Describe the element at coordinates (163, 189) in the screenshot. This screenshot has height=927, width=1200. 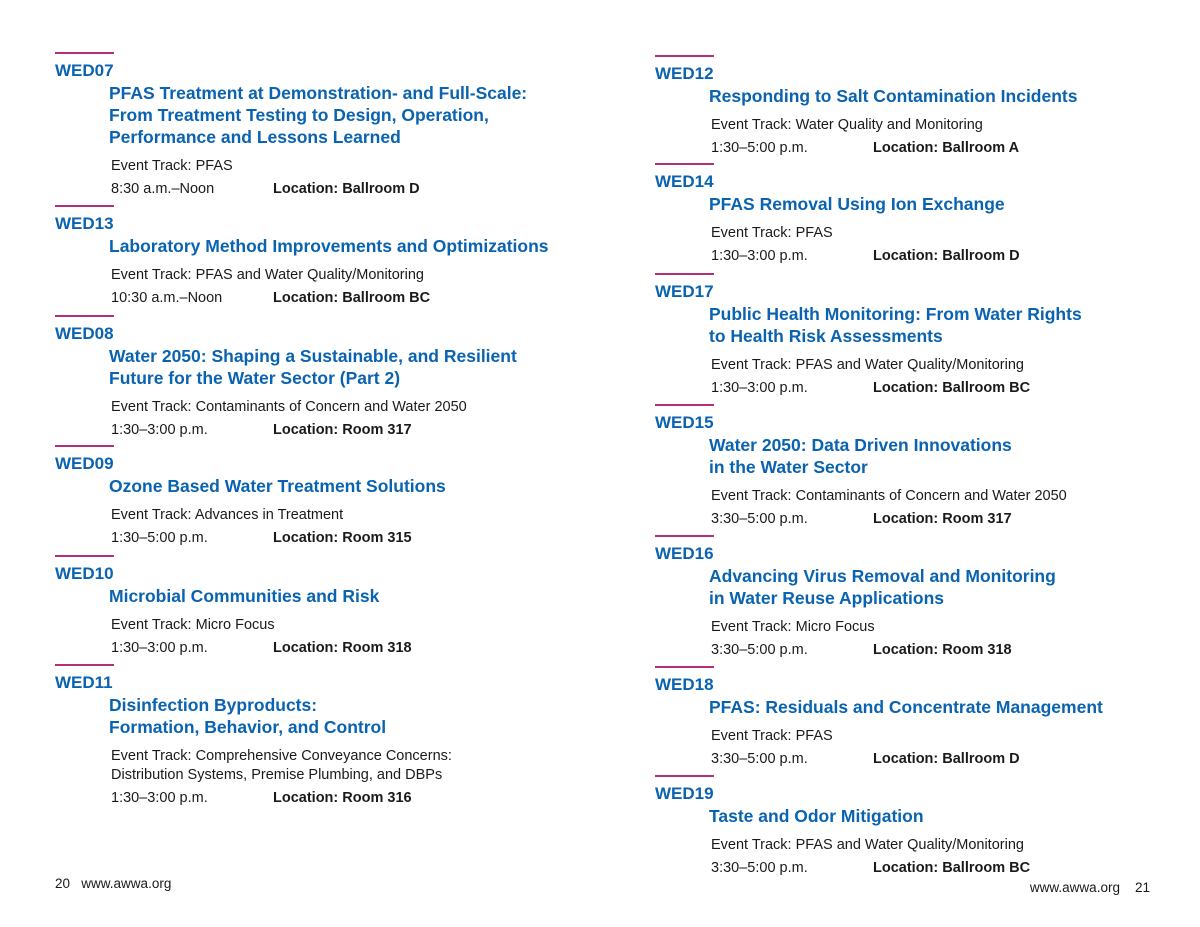
I see `session-time: 8:30 a.m.–Noon` at that location.